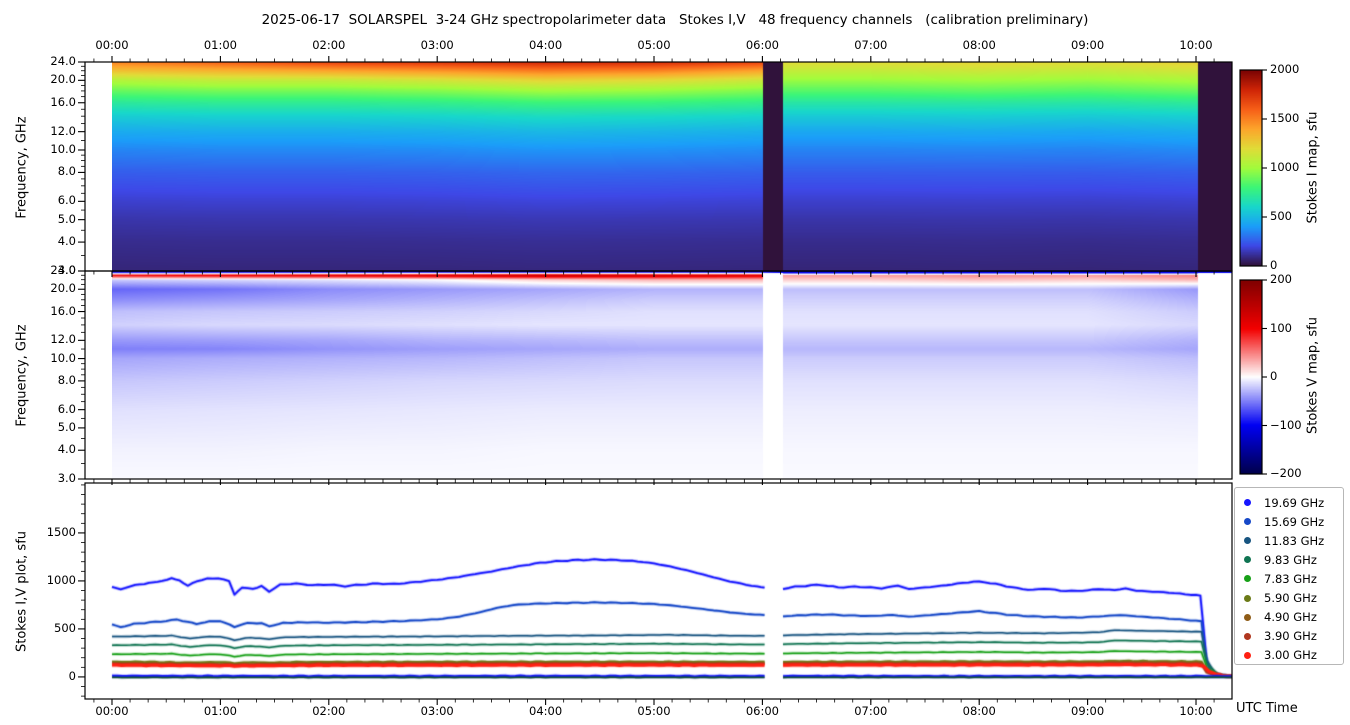 The width and height of the screenshot is (1350, 725). Describe the element at coordinates (1281, 279) in the screenshot. I see `colorbar-tick-label: 200` at that location.